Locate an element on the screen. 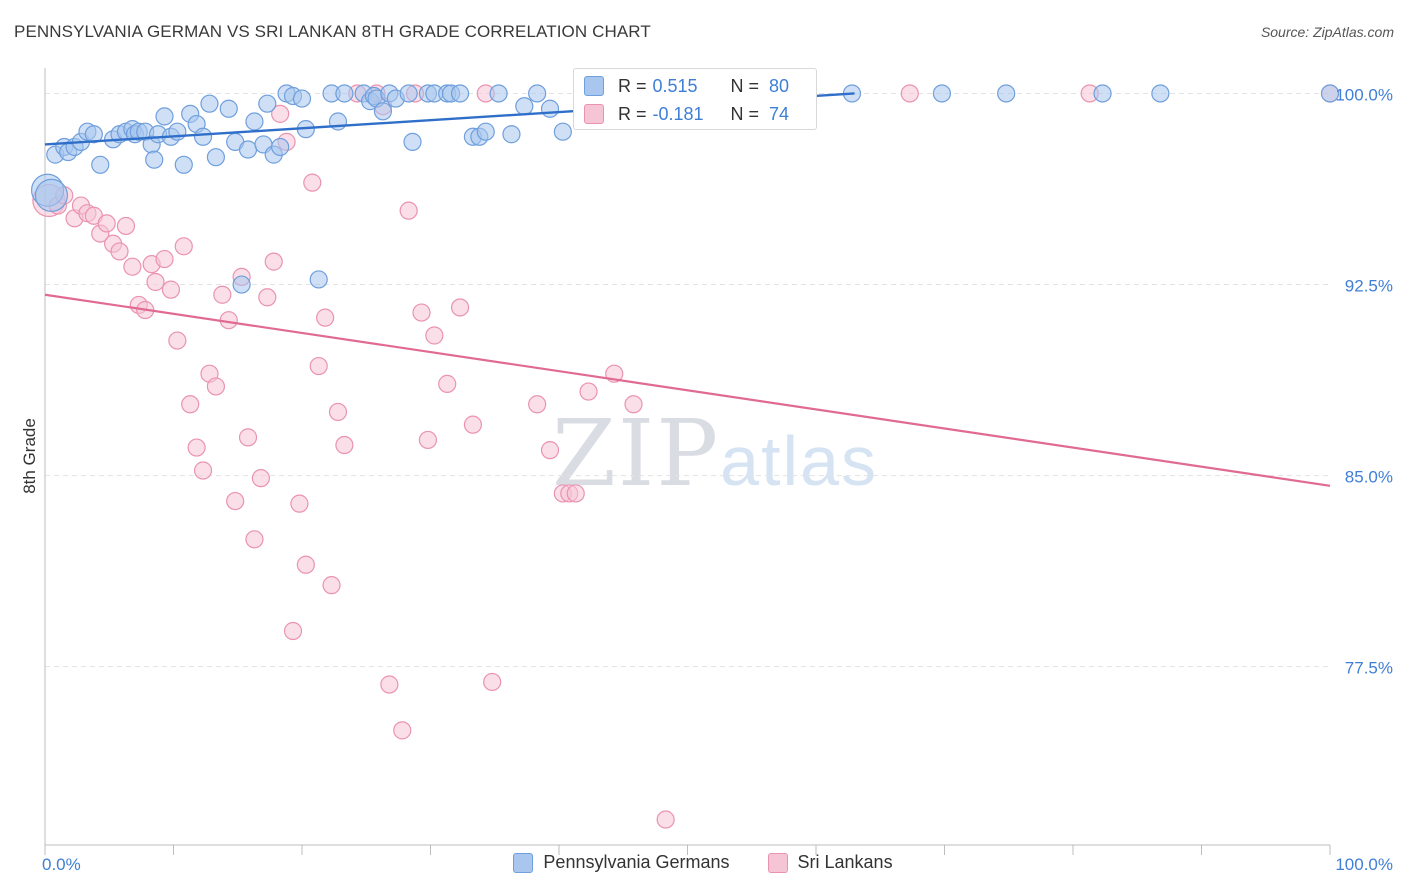  correlation-row-pink: R = -0.181 N = 74 is located at coordinates (686, 114).